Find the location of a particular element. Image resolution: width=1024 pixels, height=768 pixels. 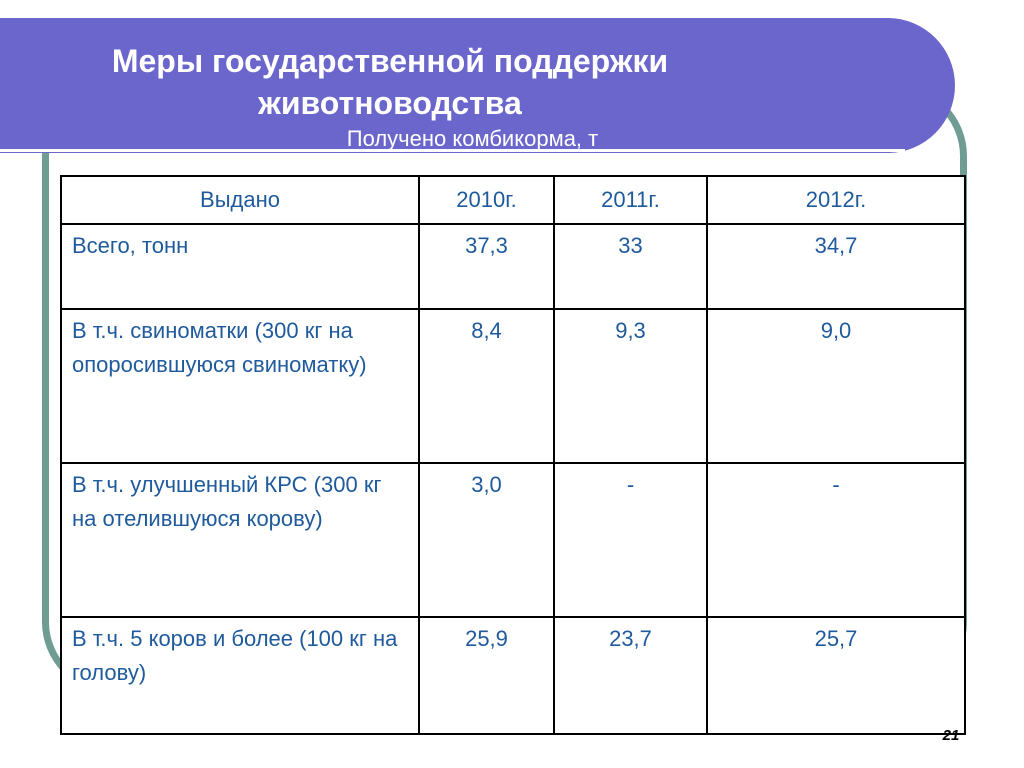

cell-2012: 34,7 is located at coordinates (836, 266).